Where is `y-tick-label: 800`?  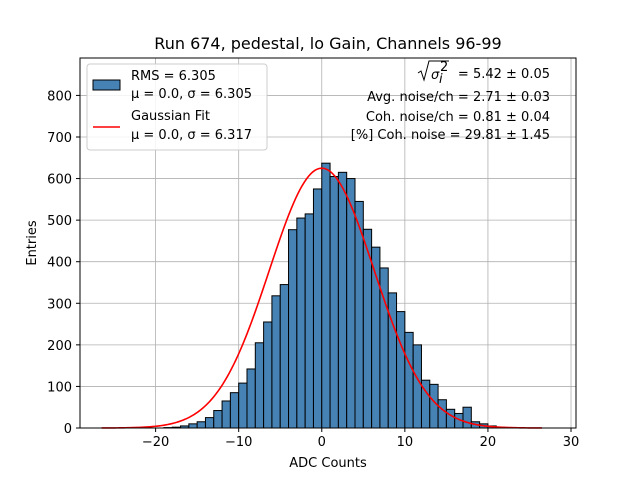
y-tick-label: 800 is located at coordinates (59, 96).